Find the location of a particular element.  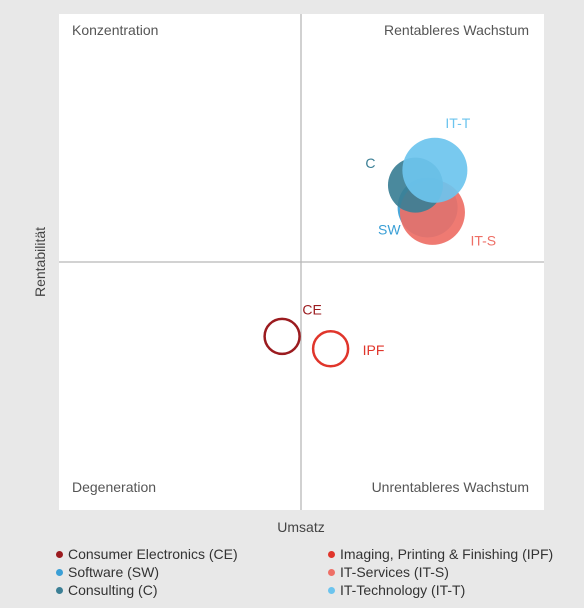

bubble-label-sw: SW is located at coordinates (389, 229).